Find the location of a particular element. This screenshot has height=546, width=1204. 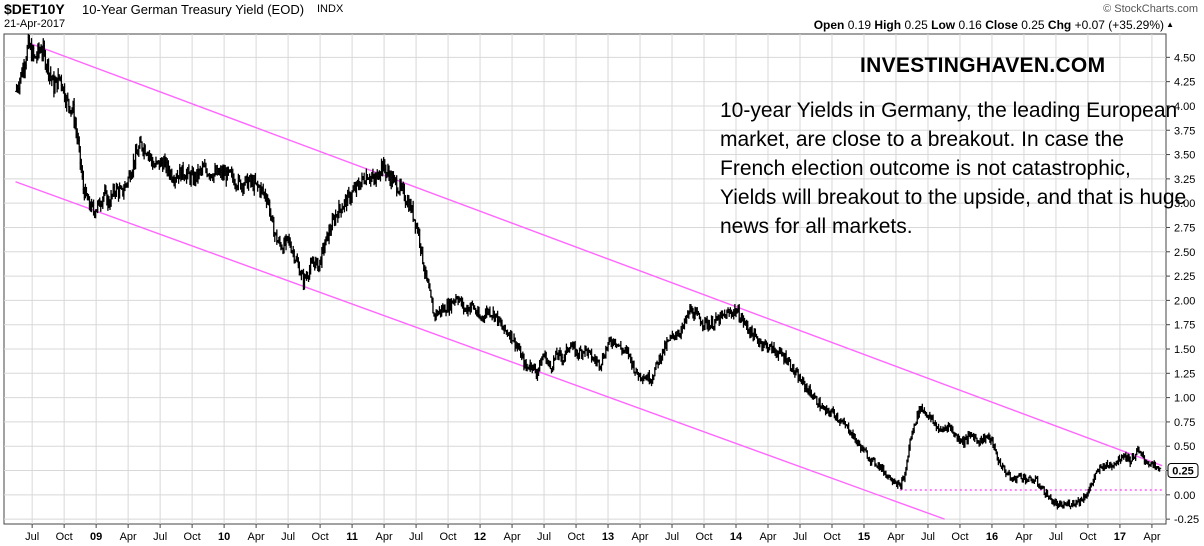

y-tick-label: 1.50 is located at coordinates (1184, 350).